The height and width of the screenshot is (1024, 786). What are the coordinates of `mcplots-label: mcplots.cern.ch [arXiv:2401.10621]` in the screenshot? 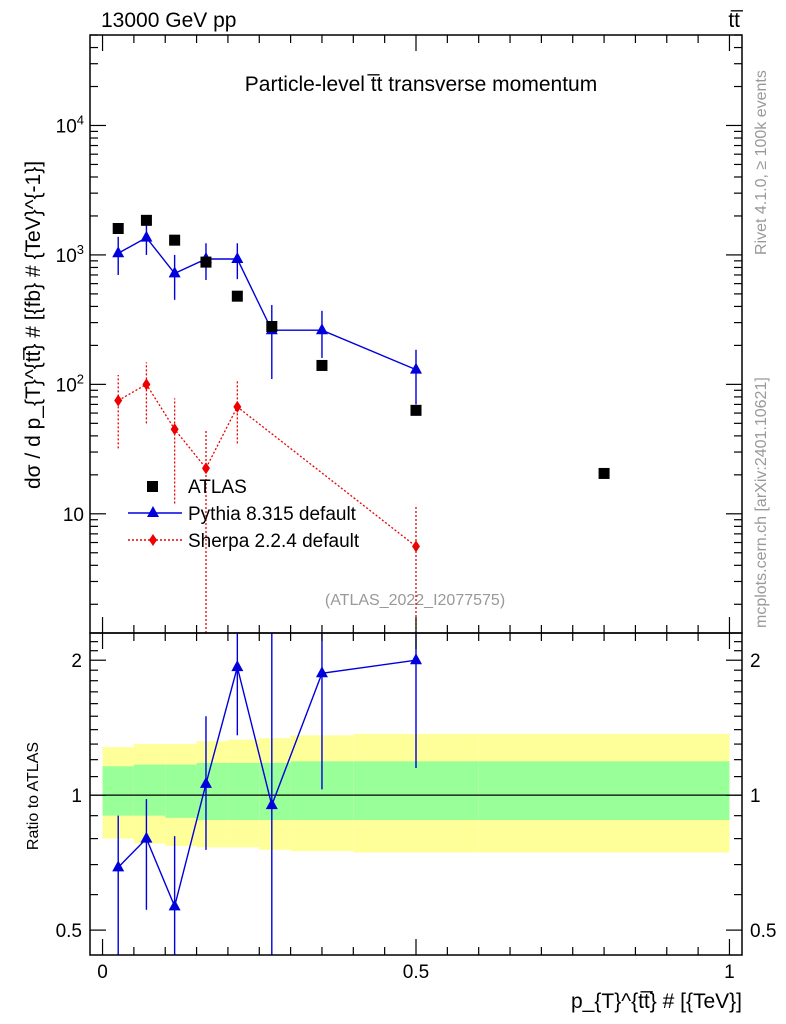 It's located at (761, 502).